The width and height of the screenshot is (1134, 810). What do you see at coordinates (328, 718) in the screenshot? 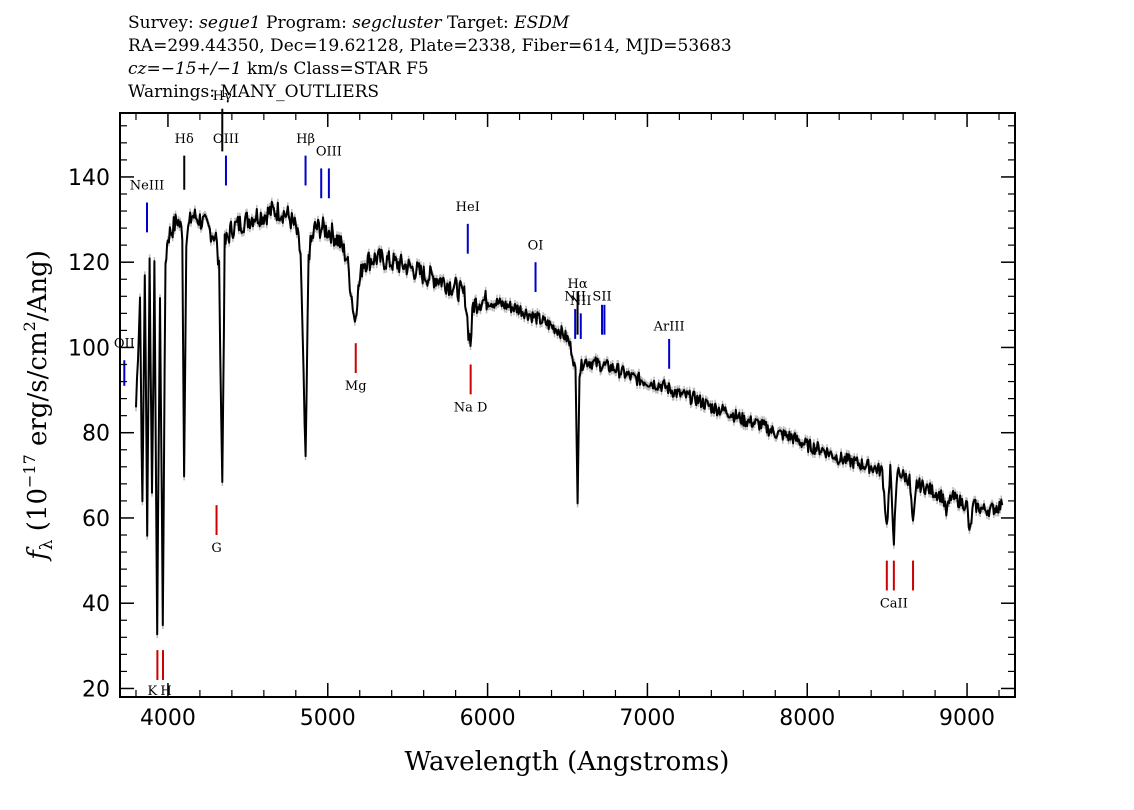
I see `x-tick-label: 5000` at bounding box center [328, 718].